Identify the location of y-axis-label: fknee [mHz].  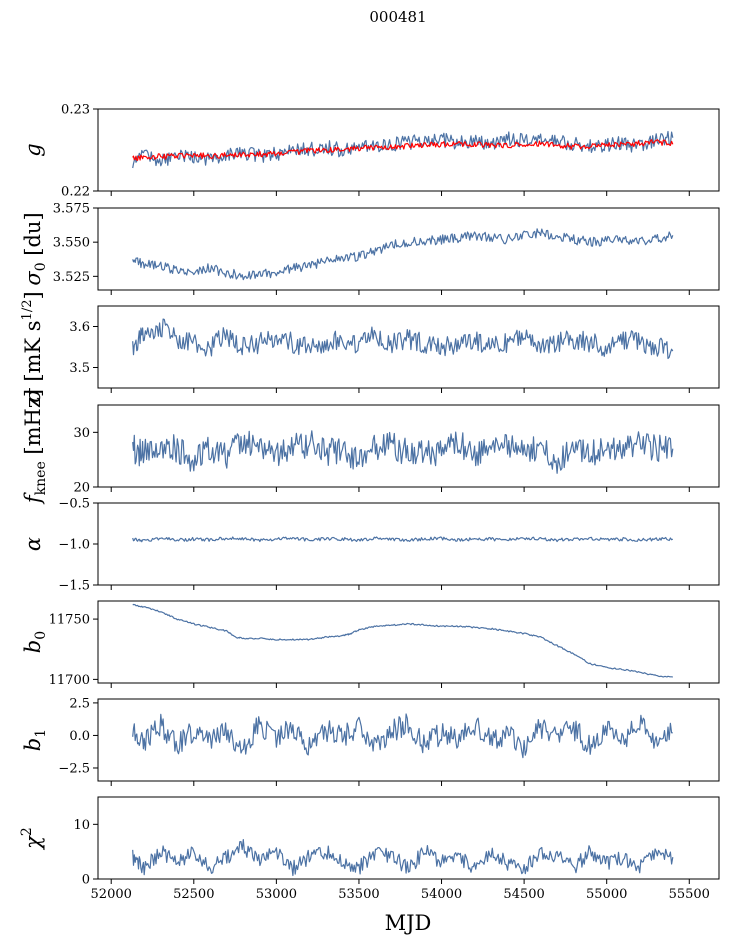
(35, 447).